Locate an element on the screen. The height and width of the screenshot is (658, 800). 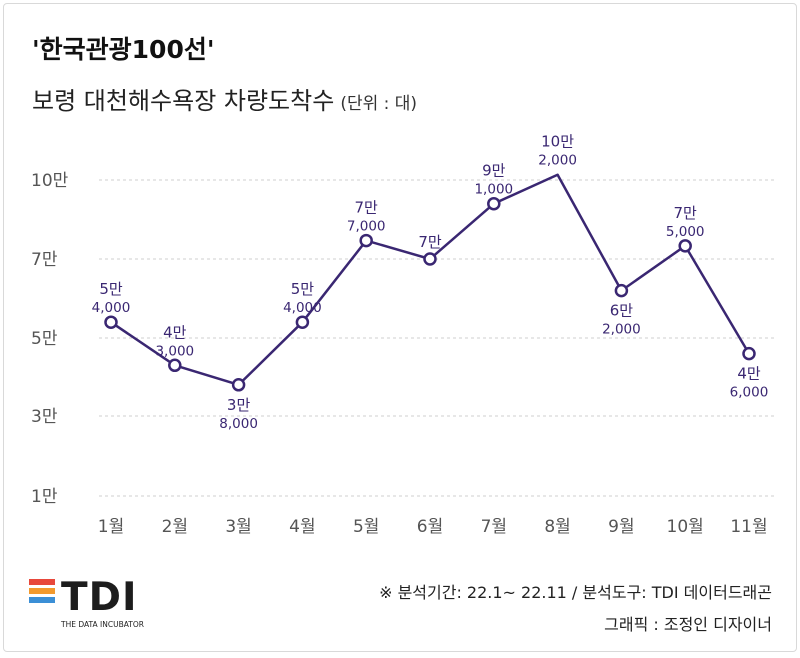
chart-subtitle: 보령 대천해수욕장 차량도착수 (단위 : 대) is located at coordinates (224, 98).